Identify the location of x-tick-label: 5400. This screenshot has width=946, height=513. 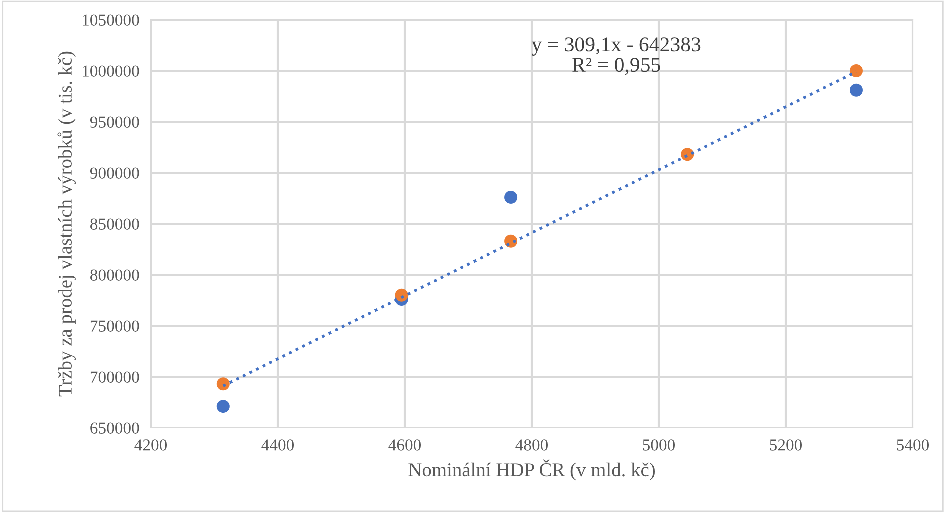
(913, 445).